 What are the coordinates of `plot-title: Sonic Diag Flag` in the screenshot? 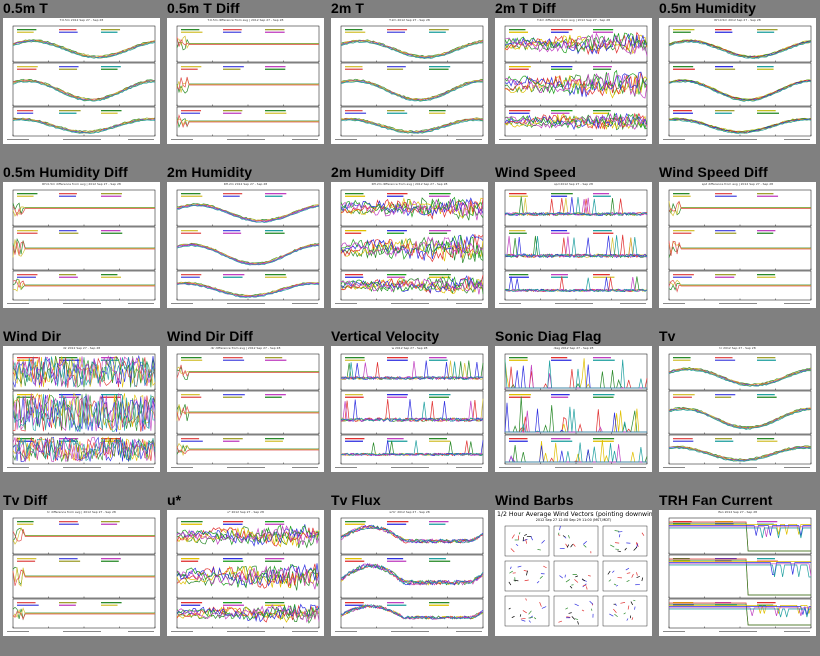 It's located at (548, 336).